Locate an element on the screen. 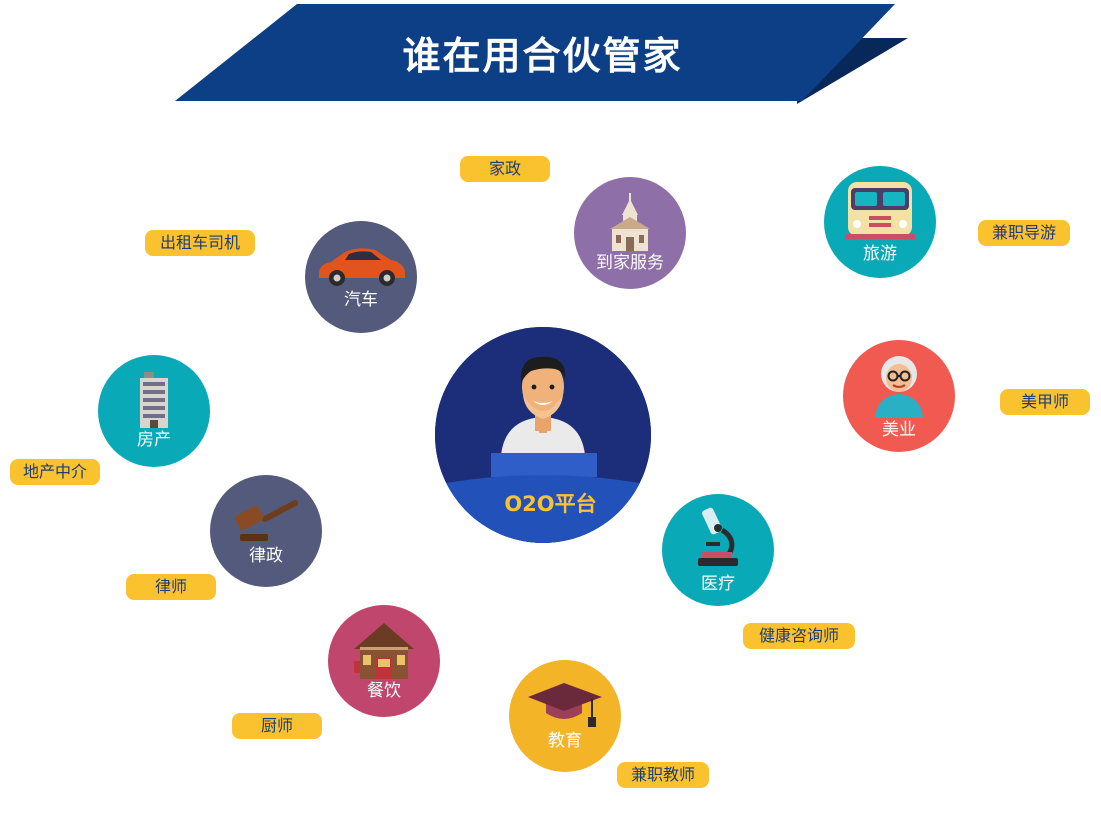 Image resolution: width=1101 pixels, height=818 pixels. role-tag: 健康咨询师 is located at coordinates (799, 636).